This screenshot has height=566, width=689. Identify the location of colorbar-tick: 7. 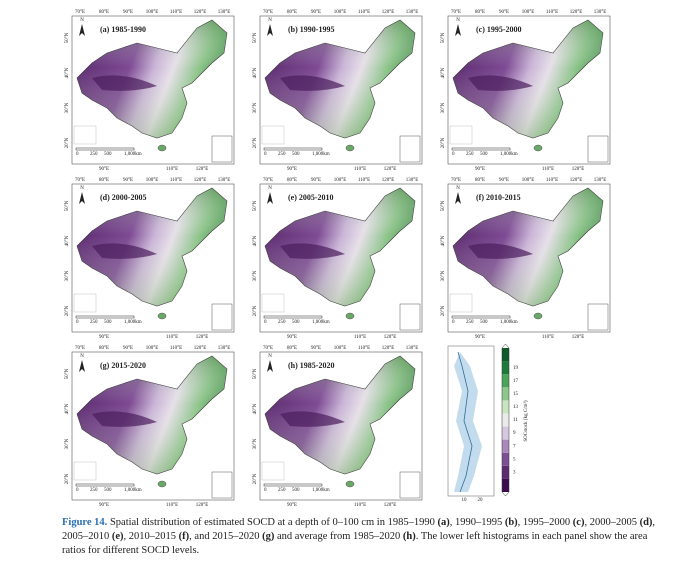
(514, 446).